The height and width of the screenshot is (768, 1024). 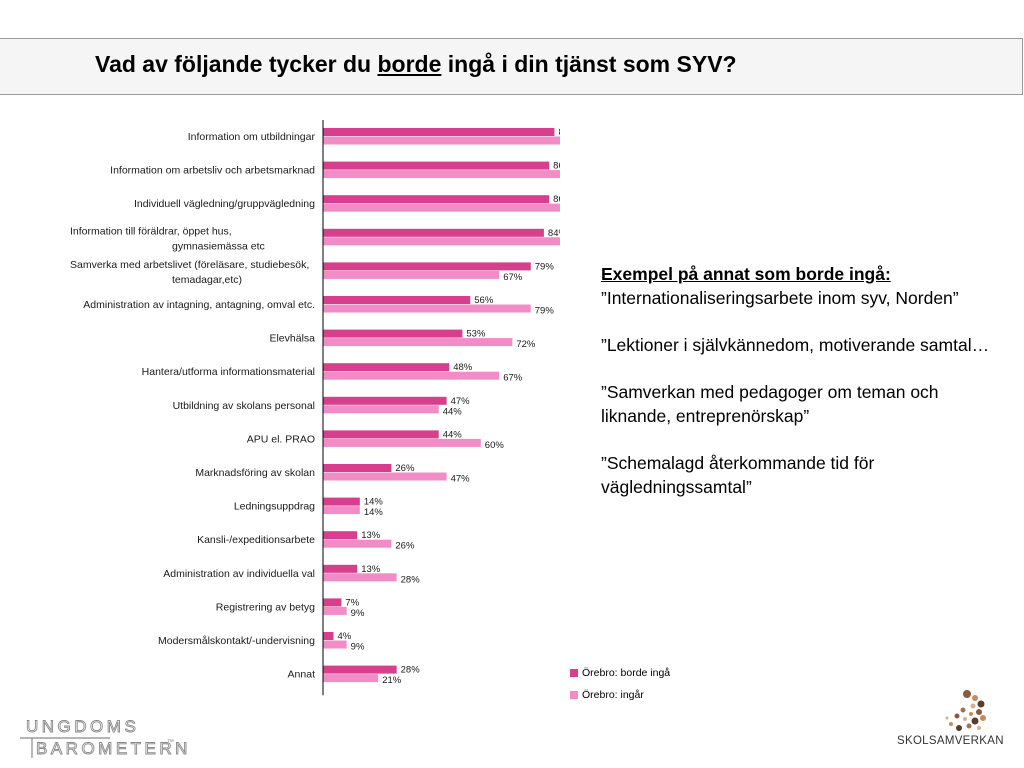 I want to click on category-label: Ledningsuppdrag, so click(x=274, y=507).